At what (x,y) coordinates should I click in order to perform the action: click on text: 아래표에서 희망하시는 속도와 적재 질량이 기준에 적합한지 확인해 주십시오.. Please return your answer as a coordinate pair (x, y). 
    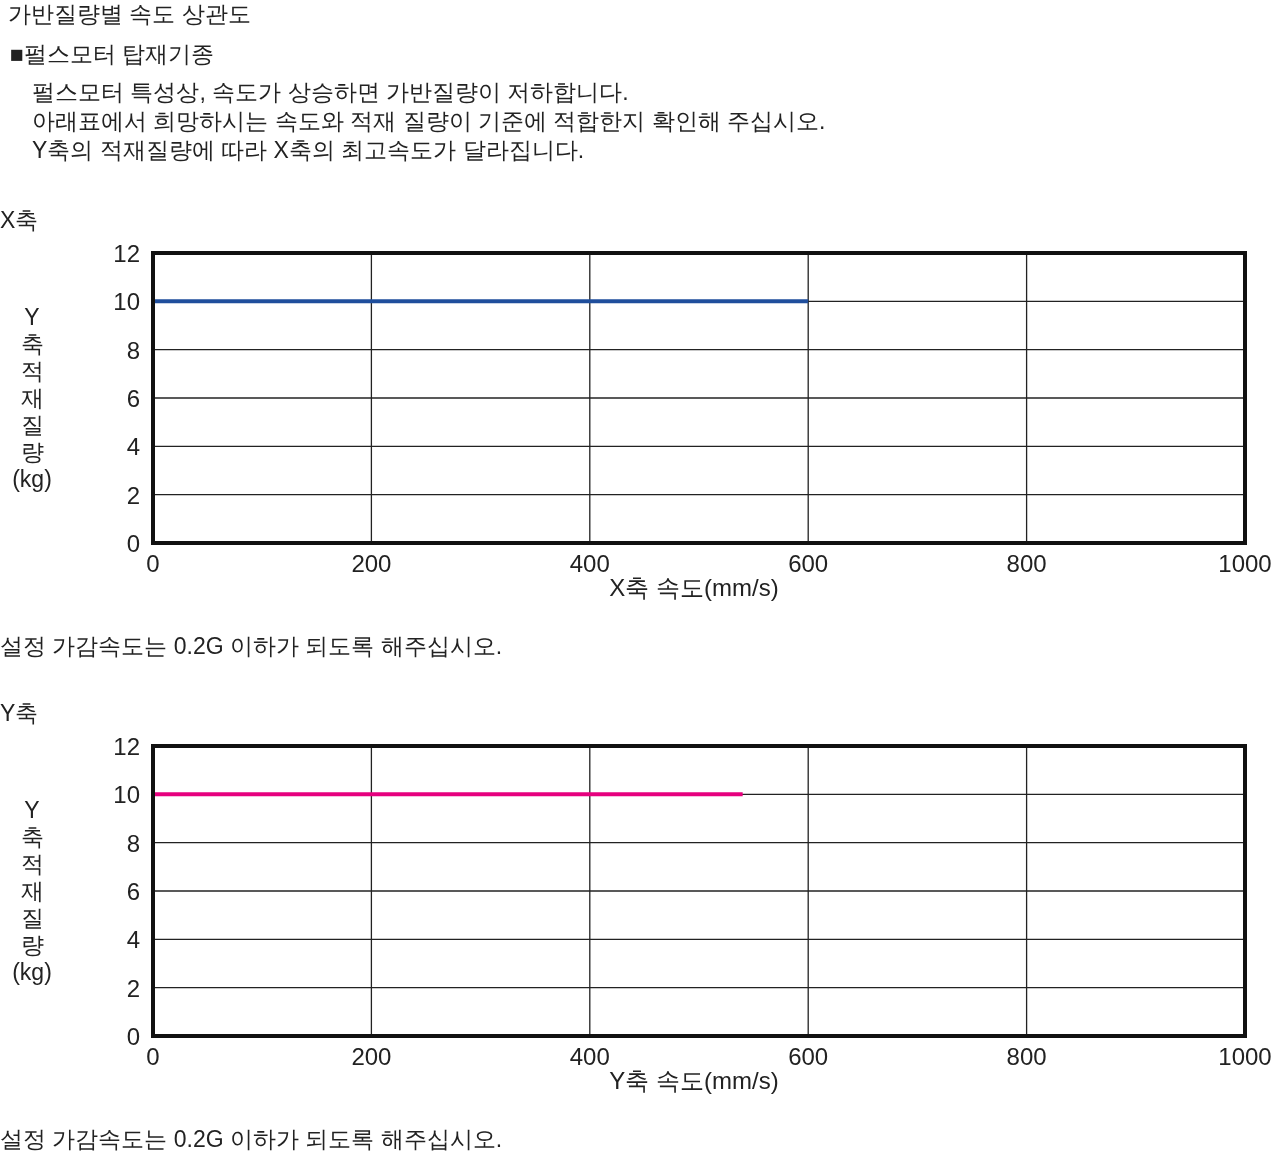
    Looking at the image, I should click on (429, 121).